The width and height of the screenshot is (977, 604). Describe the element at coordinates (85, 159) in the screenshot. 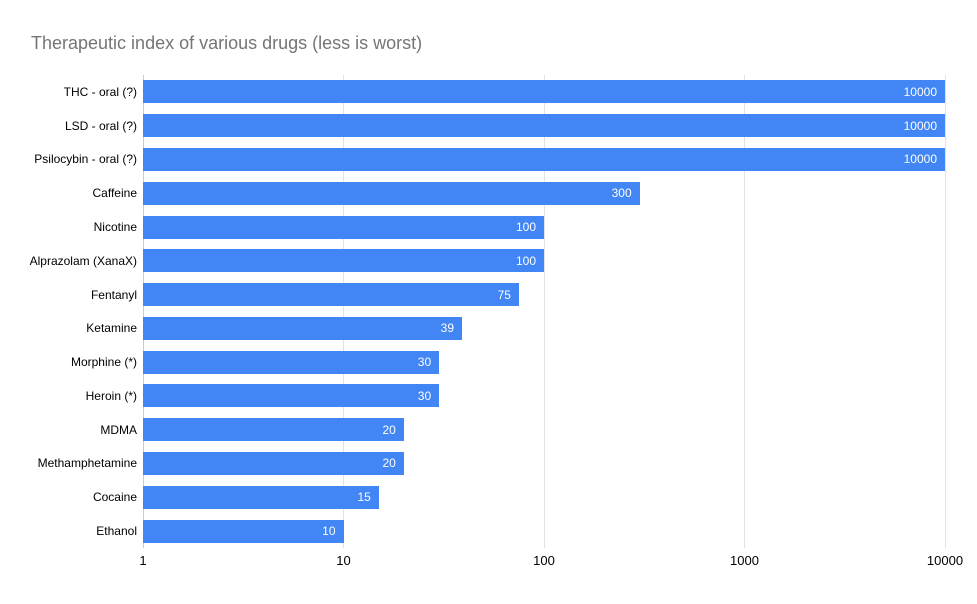

I see `category-label: Psilocybin - oral (?)` at that location.